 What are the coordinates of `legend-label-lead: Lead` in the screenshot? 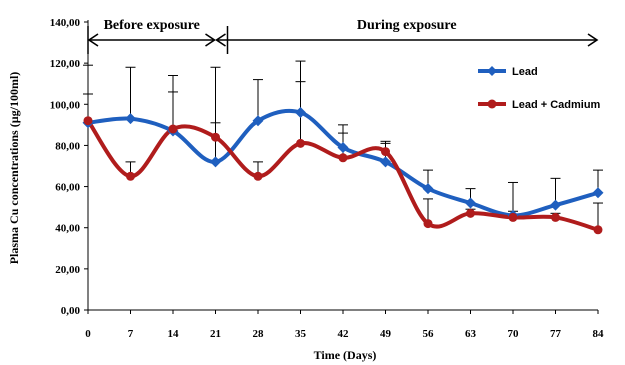 It's located at (525, 72).